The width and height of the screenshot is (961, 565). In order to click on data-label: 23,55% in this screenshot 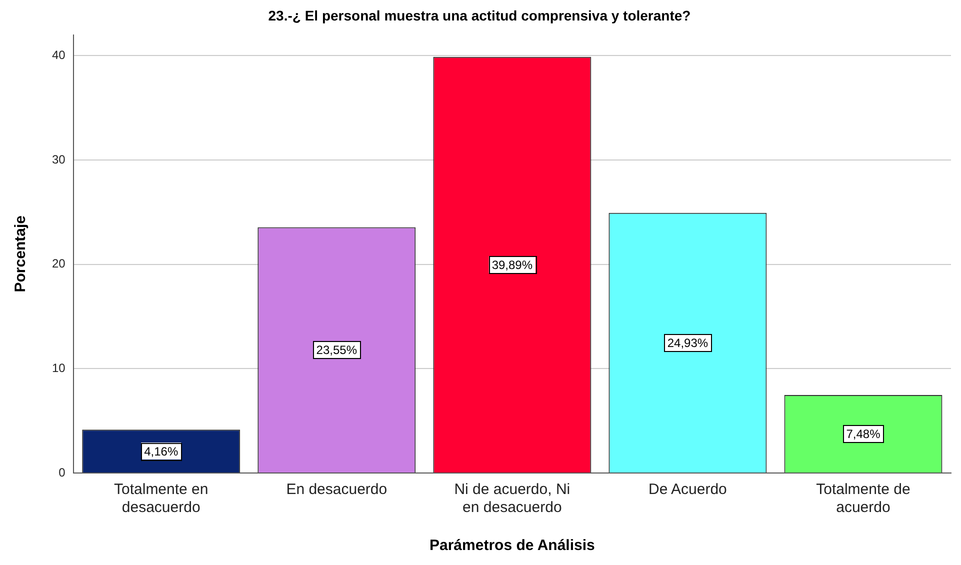, I will do `click(337, 350)`.